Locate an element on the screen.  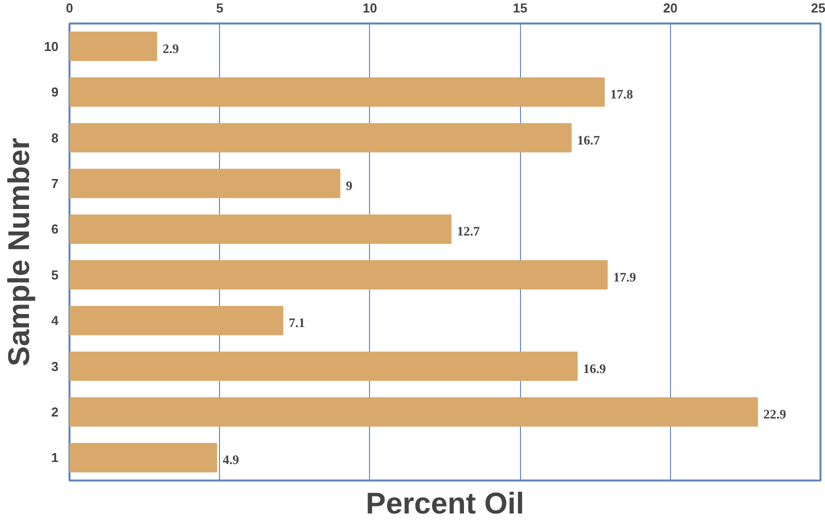
y-axis-title: Sample Number is located at coordinates (19, 251).